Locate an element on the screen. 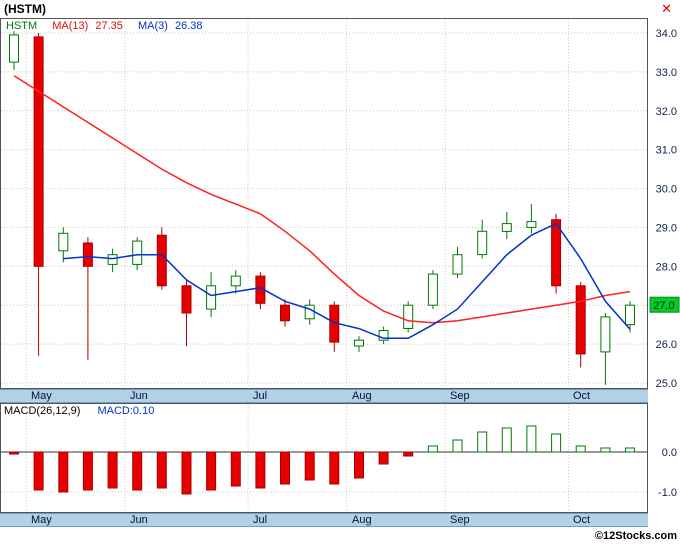 This screenshot has width=680, height=546. macd-label: MACD(26,12,9) is located at coordinates (42, 411).